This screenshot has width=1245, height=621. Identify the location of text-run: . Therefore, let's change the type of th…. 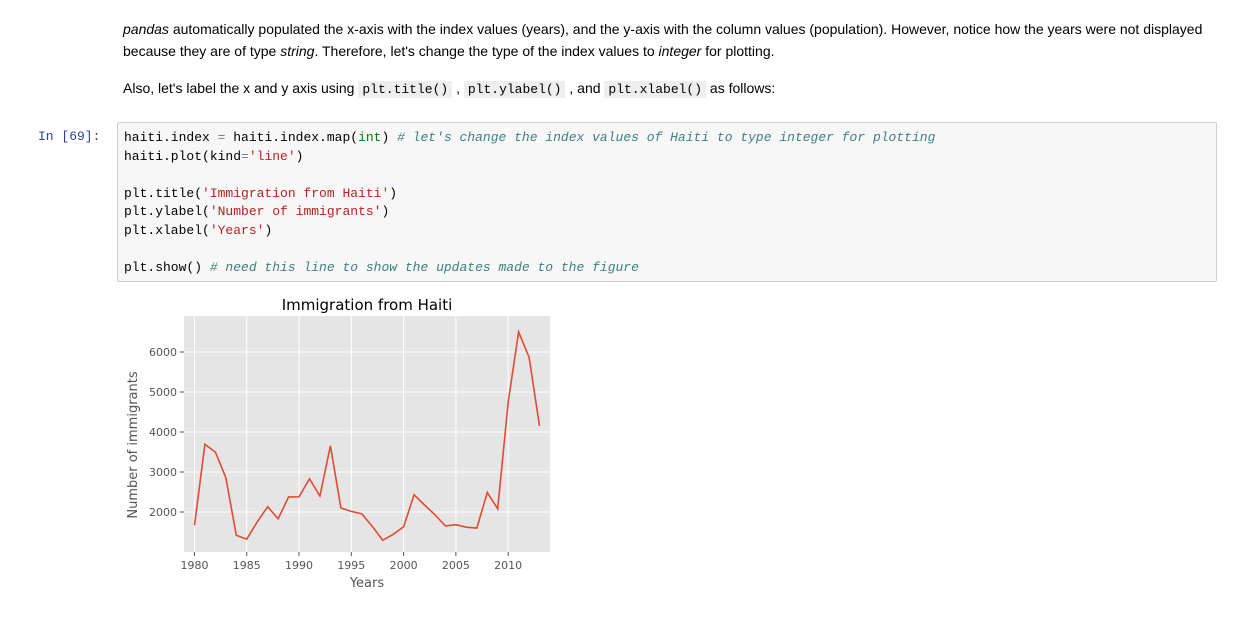
(486, 51).